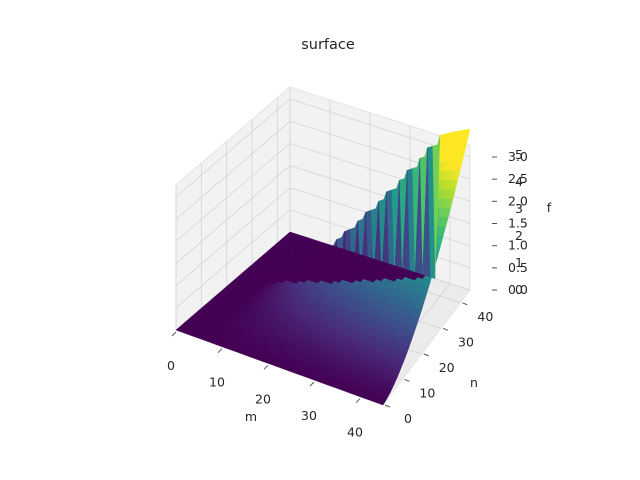  What do you see at coordinates (427, 392) in the screenshot?
I see `y-tick-label: 10` at bounding box center [427, 392].